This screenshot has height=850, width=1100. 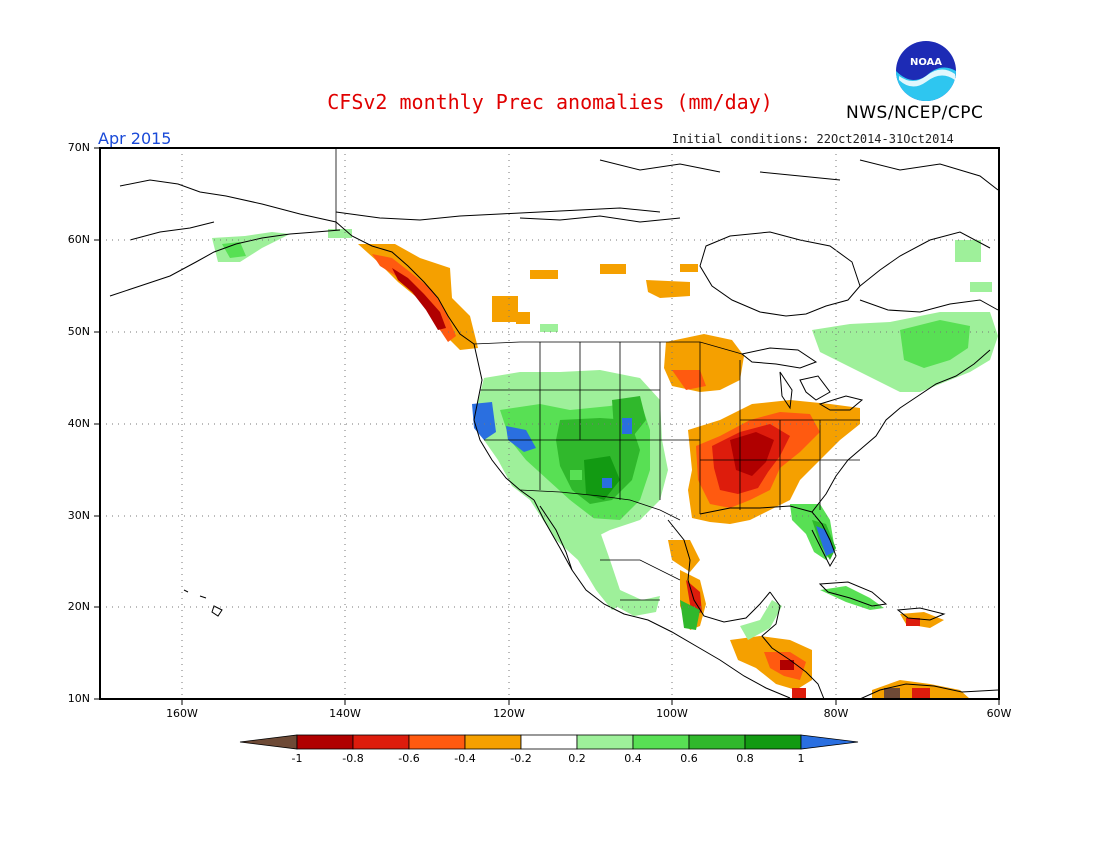 I want to click on lat-label-40n: 40N, so click(x=78, y=423).